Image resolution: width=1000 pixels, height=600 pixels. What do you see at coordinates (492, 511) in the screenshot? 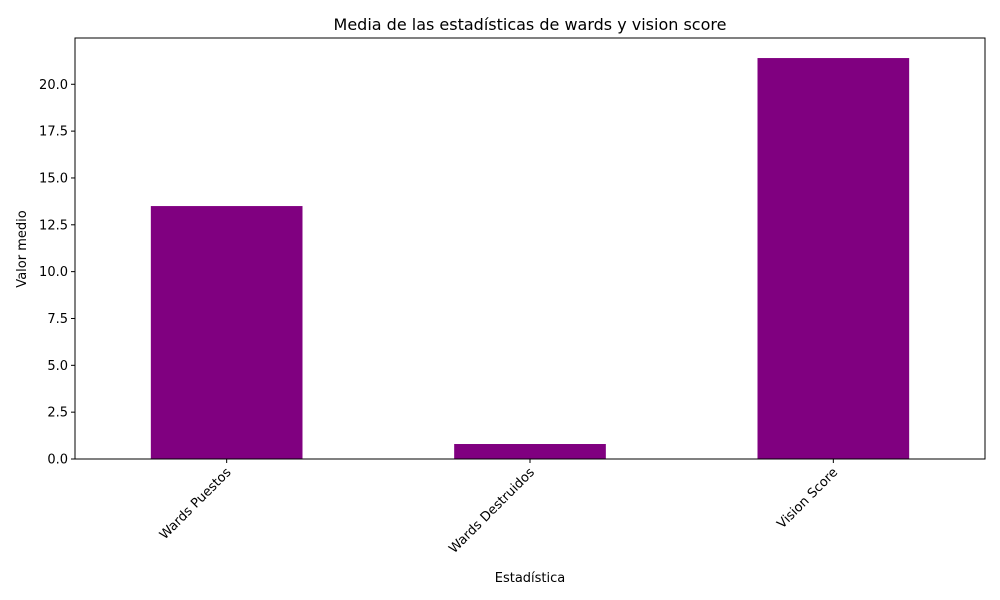
I see `x-tick-label: Wards Destruidos` at bounding box center [492, 511].